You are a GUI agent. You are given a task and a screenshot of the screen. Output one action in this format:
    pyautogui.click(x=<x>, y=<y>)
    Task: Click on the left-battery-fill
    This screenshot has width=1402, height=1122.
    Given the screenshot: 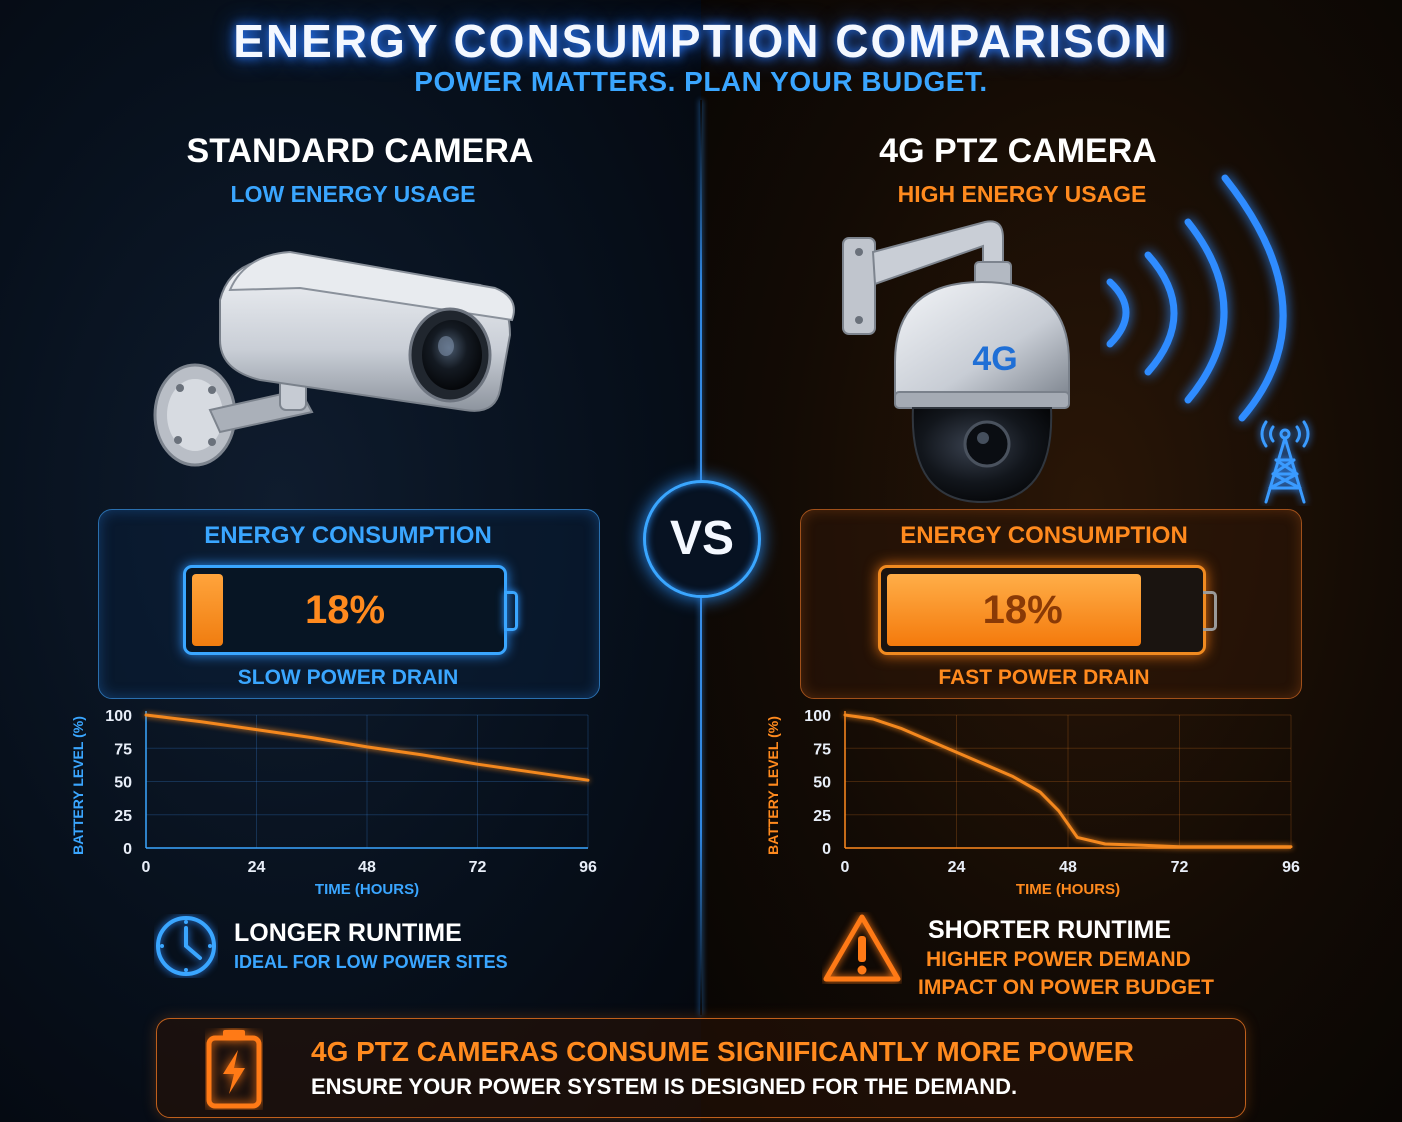 What is the action you would take?
    pyautogui.click(x=207, y=610)
    